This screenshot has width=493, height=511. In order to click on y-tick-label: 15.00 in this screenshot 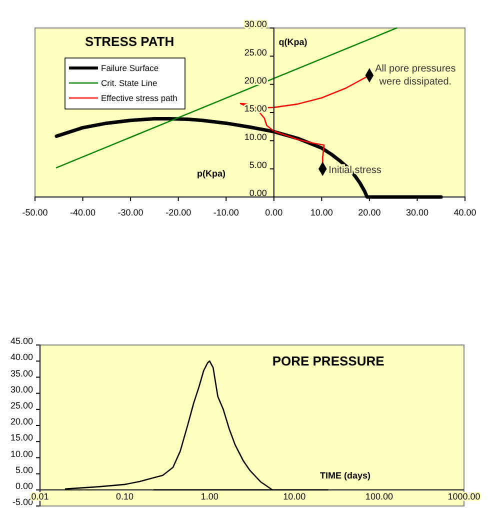, I will do `click(21, 437)`.